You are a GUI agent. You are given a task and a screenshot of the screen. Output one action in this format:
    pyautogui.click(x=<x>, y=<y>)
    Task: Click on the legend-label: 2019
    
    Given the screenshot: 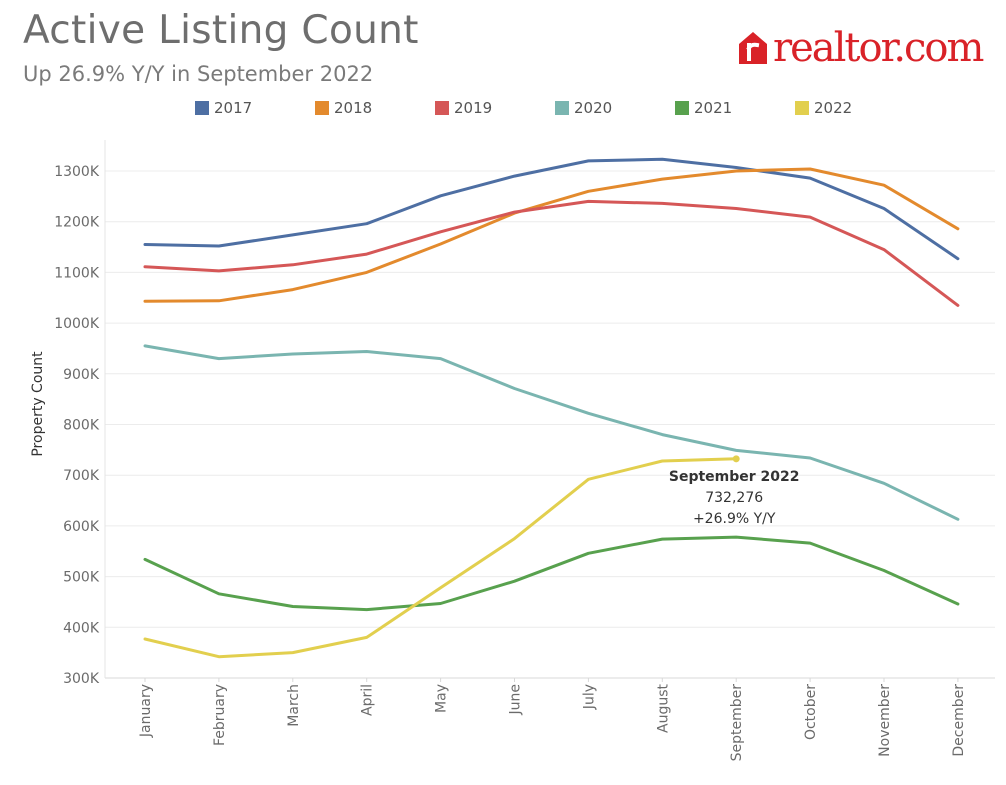 What is the action you would take?
    pyautogui.click(x=473, y=108)
    